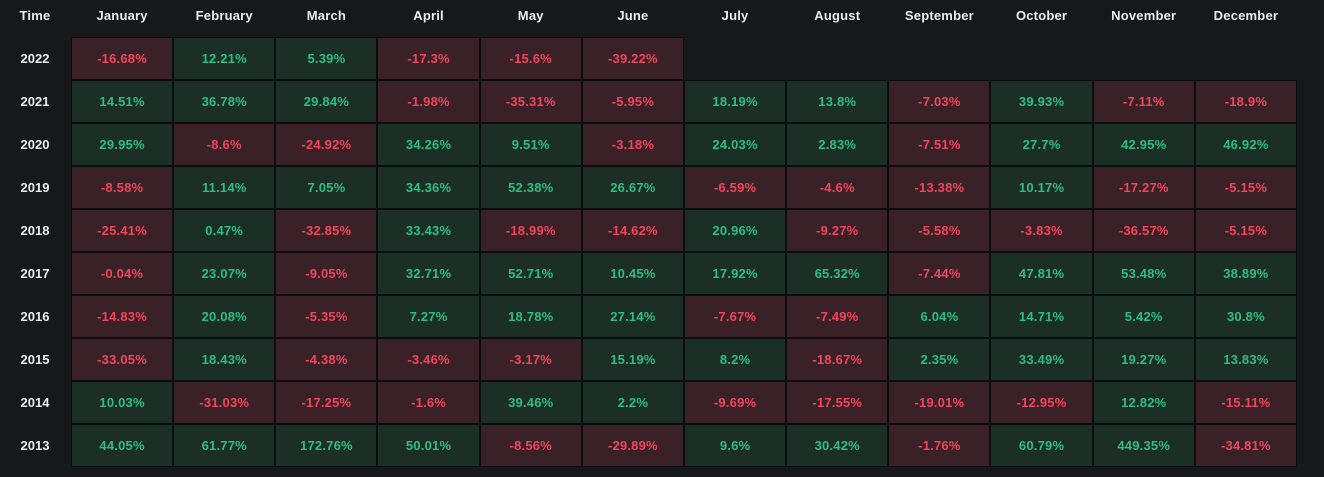 Image resolution: width=1324 pixels, height=477 pixels. Describe the element at coordinates (224, 101) in the screenshot. I see `return-cell: 36.78%` at that location.